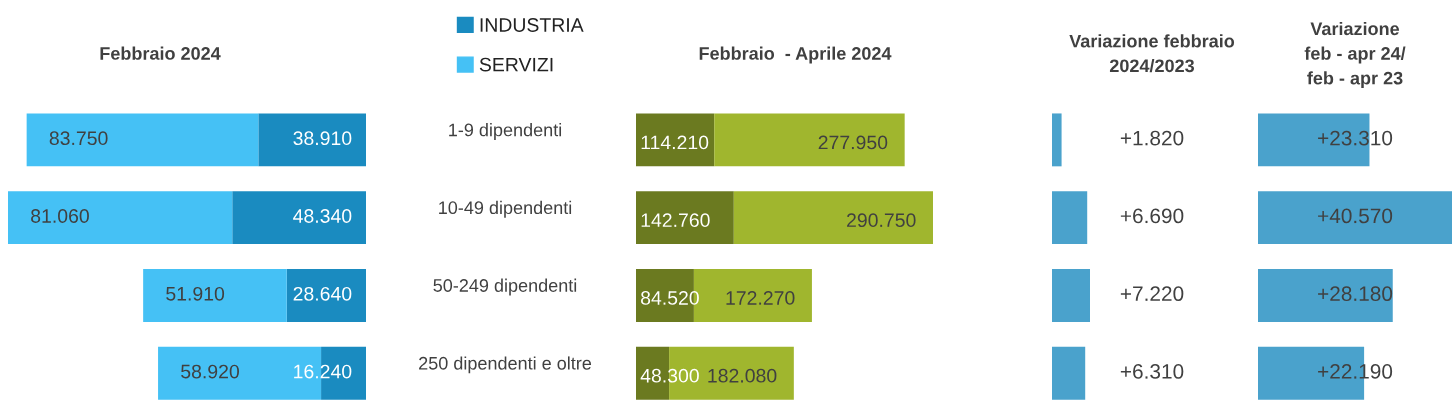  What do you see at coordinates (1355, 294) in the screenshot?
I see `data-label: +28.180` at bounding box center [1355, 294].